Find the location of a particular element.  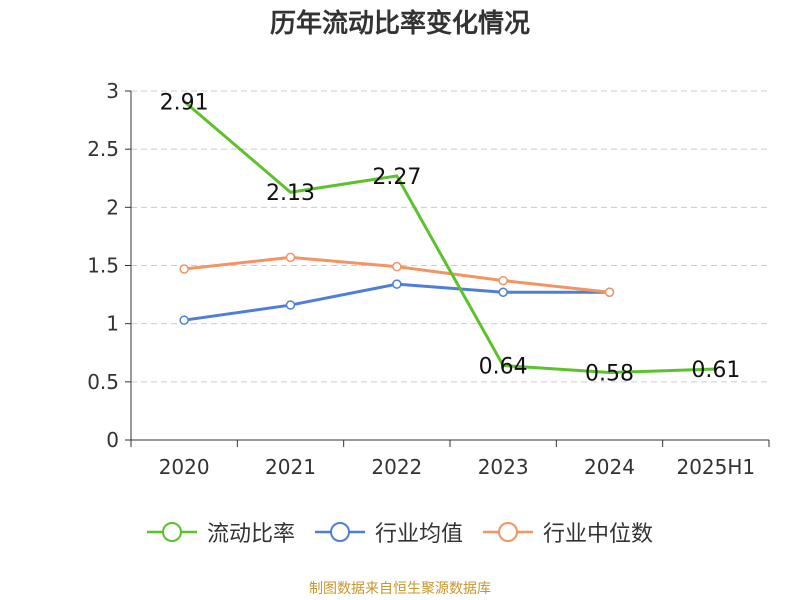

y-tick-label: 3 is located at coordinates (112, 91).